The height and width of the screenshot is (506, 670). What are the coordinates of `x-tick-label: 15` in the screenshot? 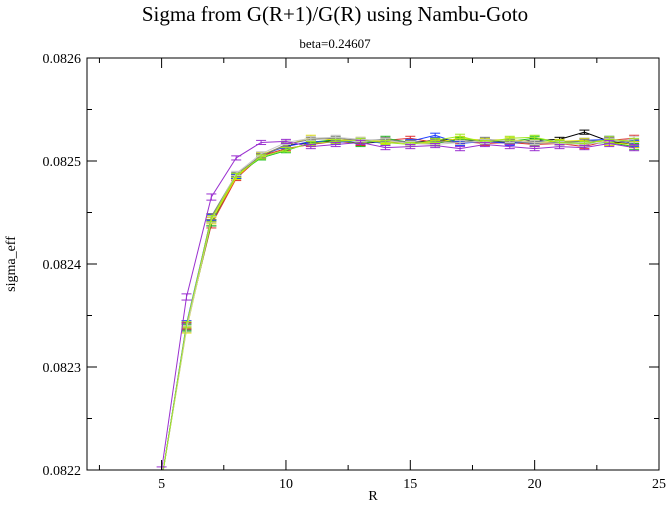 It's located at (410, 484).